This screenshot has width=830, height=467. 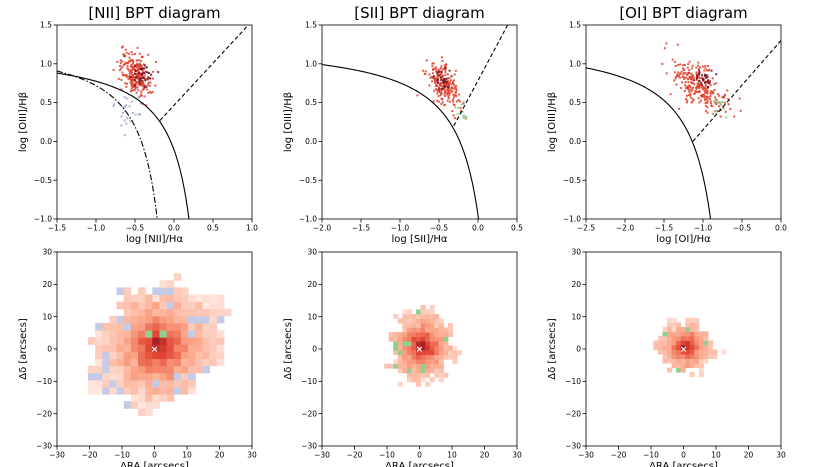 I want to click on axes-frame, so click(x=419, y=122).